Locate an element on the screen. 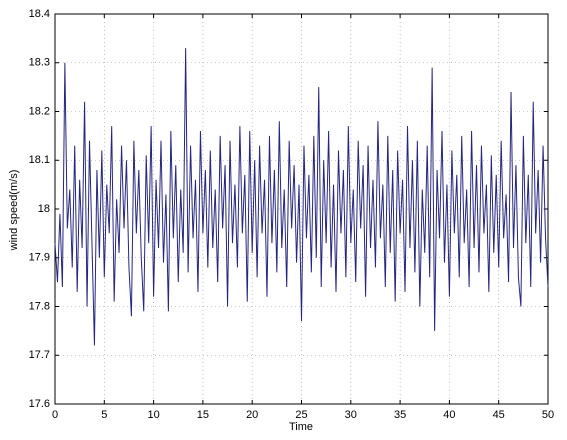  x-tick-label: 35 is located at coordinates (400, 415).